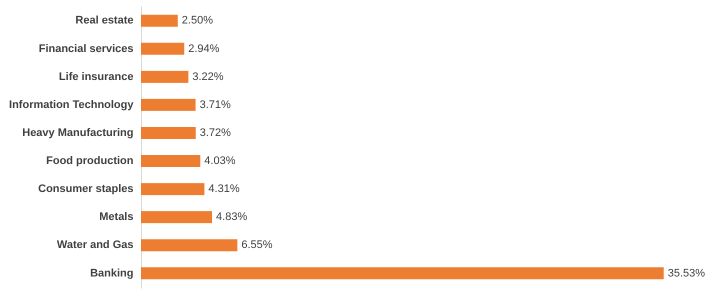  What do you see at coordinates (90, 161) in the screenshot?
I see `y-tick-label: Food production` at bounding box center [90, 161].